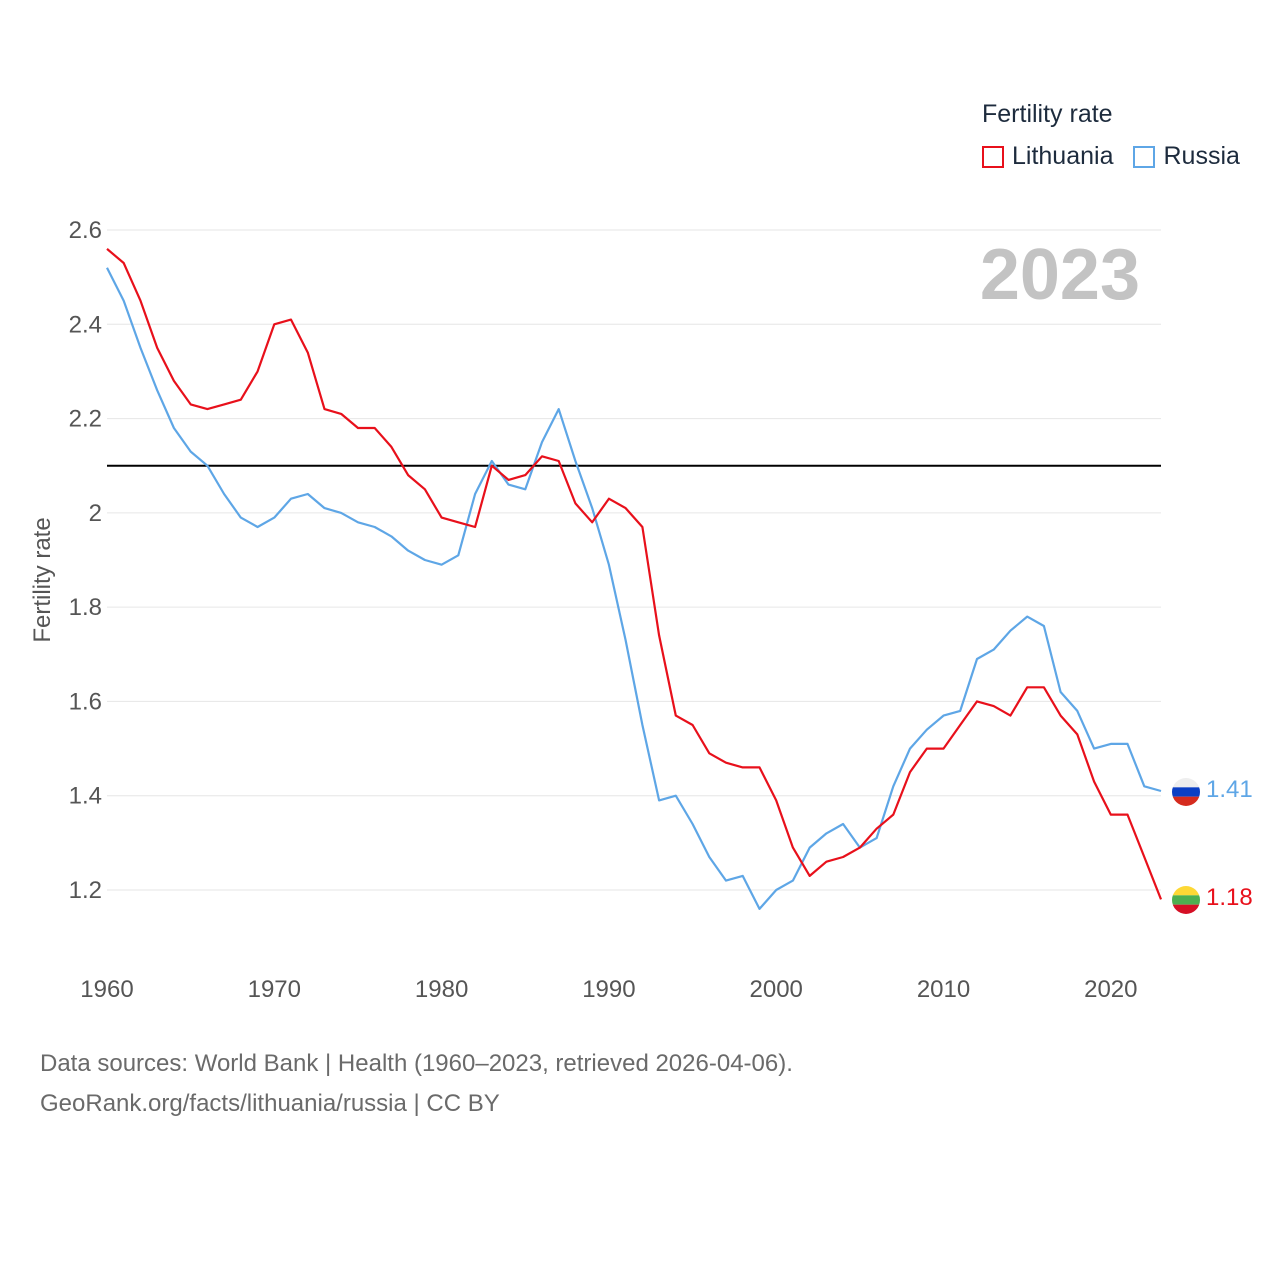 This screenshot has height=1280, width=1280. What do you see at coordinates (608, 989) in the screenshot?
I see `x-tick-label: 1990` at bounding box center [608, 989].